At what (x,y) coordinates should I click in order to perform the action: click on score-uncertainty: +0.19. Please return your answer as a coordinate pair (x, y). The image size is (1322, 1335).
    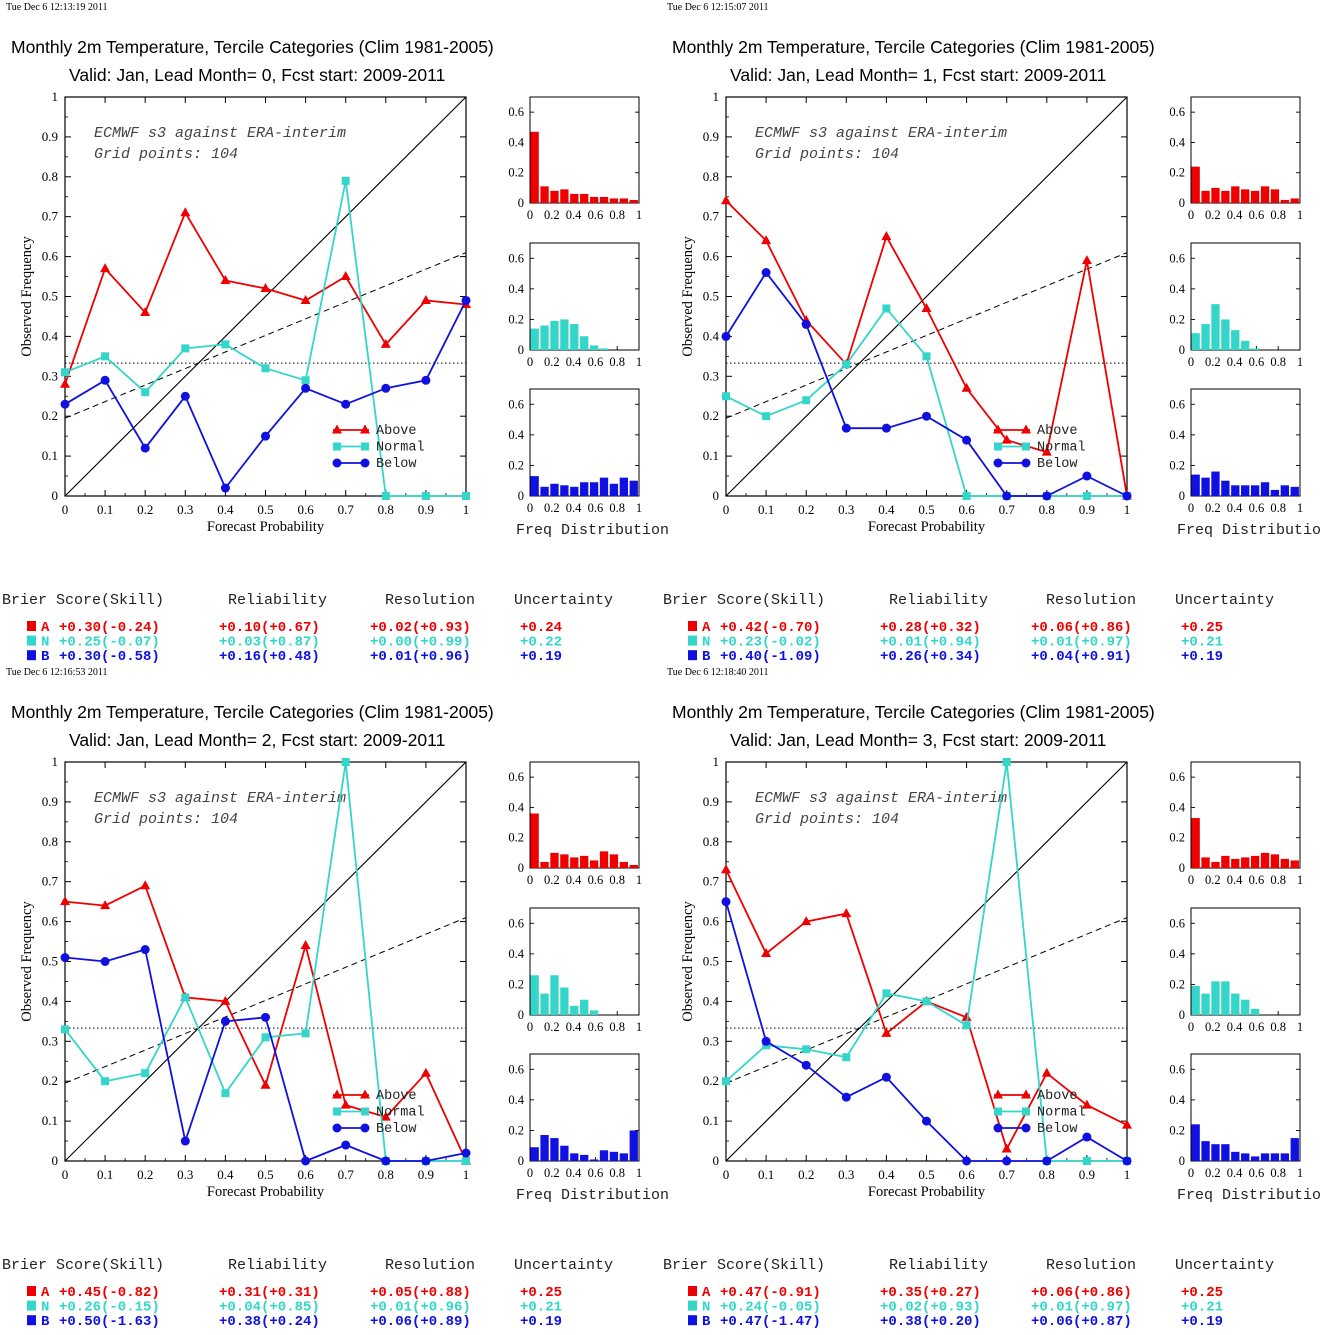
    Looking at the image, I should click on (1202, 1322).